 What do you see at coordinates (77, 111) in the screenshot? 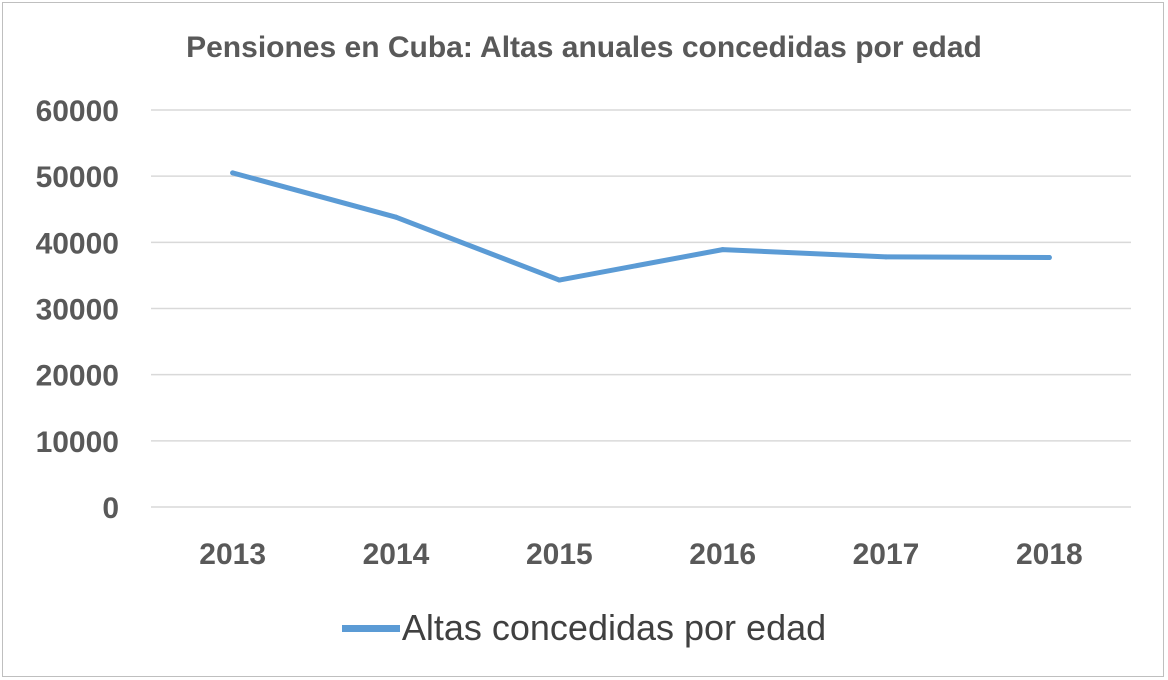
I see `y-tick-label: 60000` at bounding box center [77, 111].